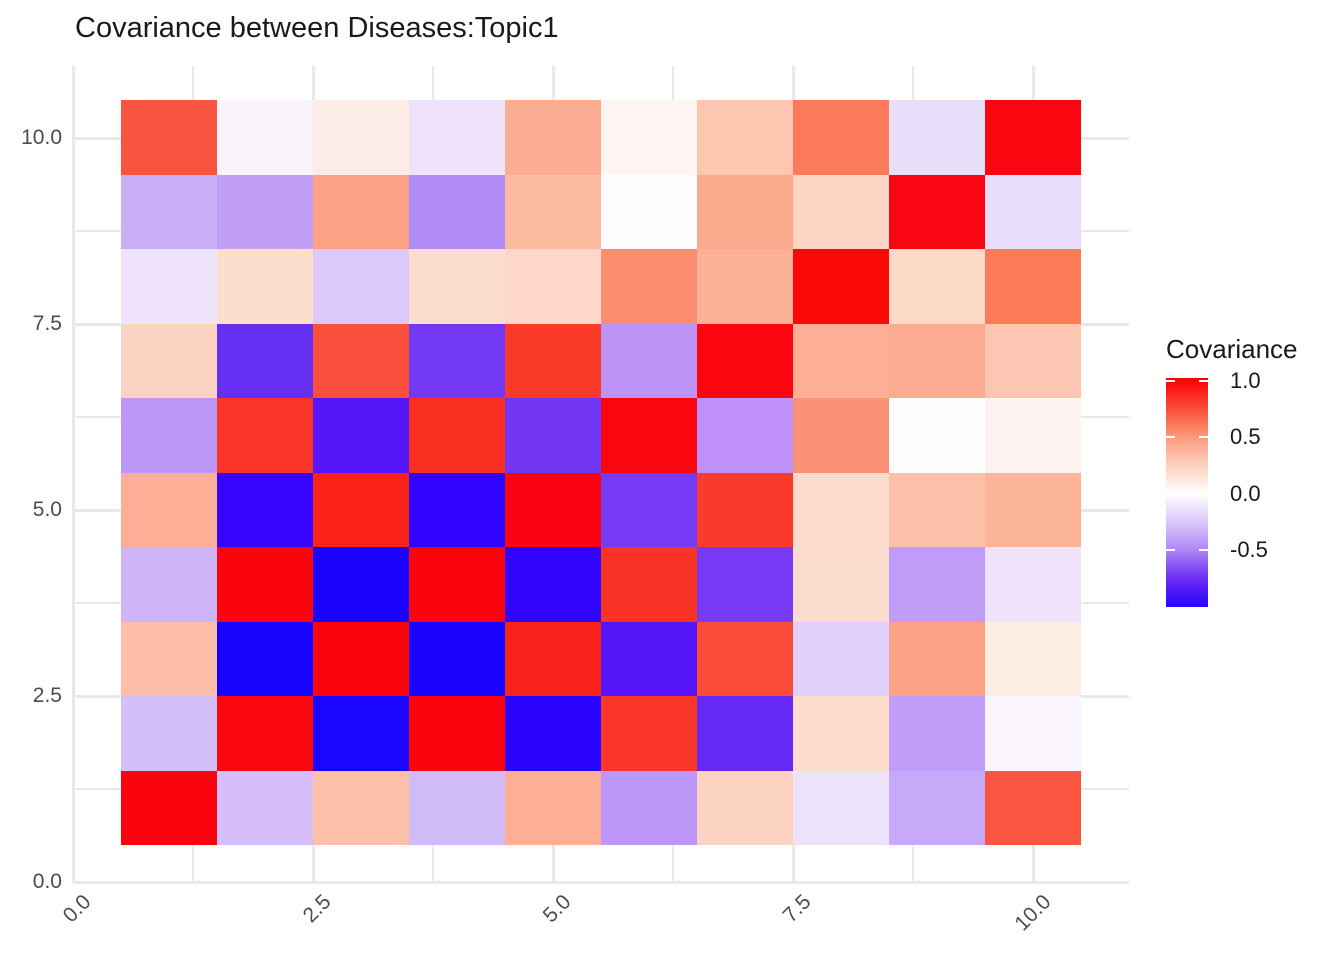  What do you see at coordinates (77, 909) in the screenshot?
I see `x-tick-label: 0.0` at bounding box center [77, 909].